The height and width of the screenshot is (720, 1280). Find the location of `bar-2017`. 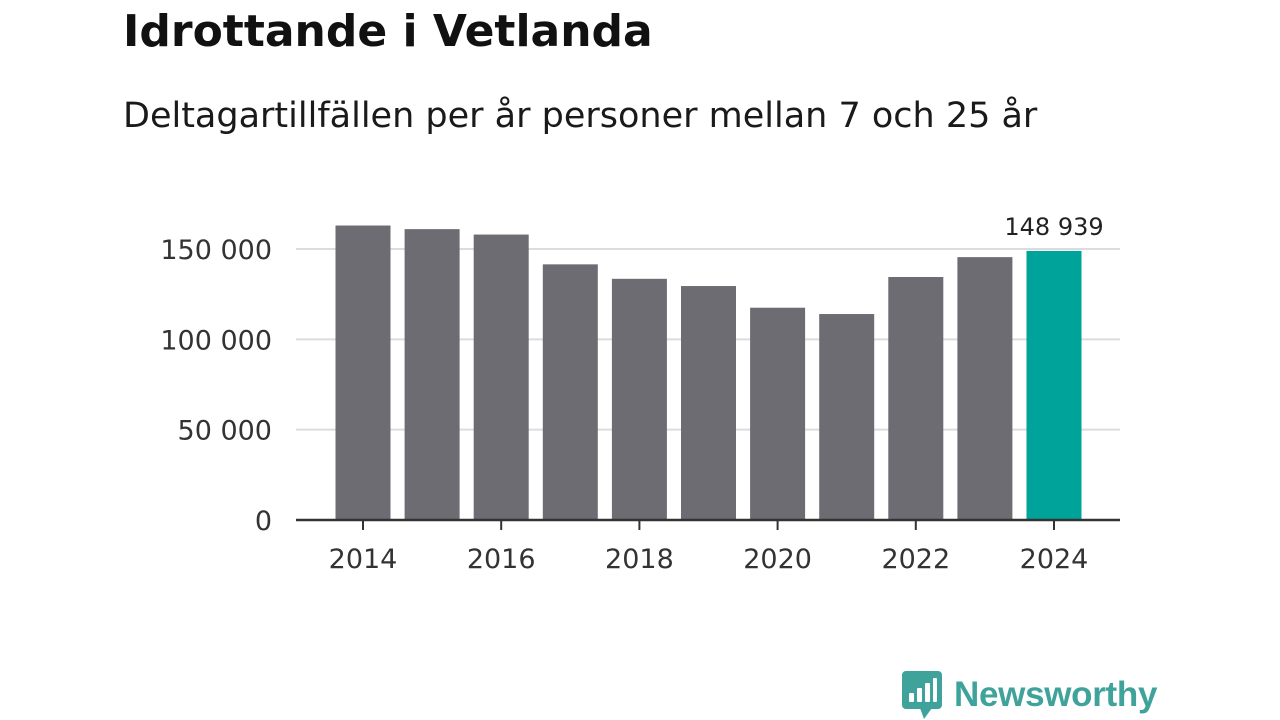

bar-2017 is located at coordinates (570, 392).